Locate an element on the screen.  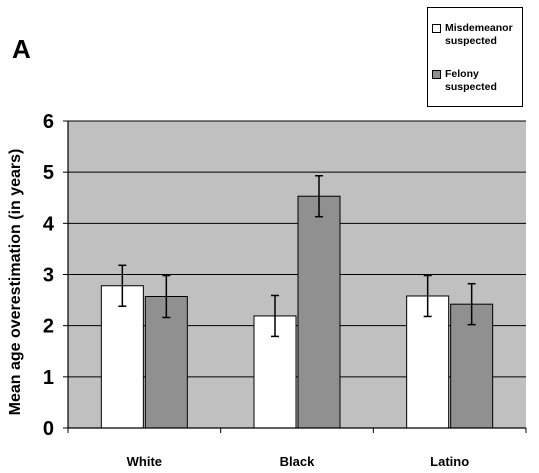
y-tick-labels: 0 1 2 3 4 5 6 is located at coordinates (49, 275).